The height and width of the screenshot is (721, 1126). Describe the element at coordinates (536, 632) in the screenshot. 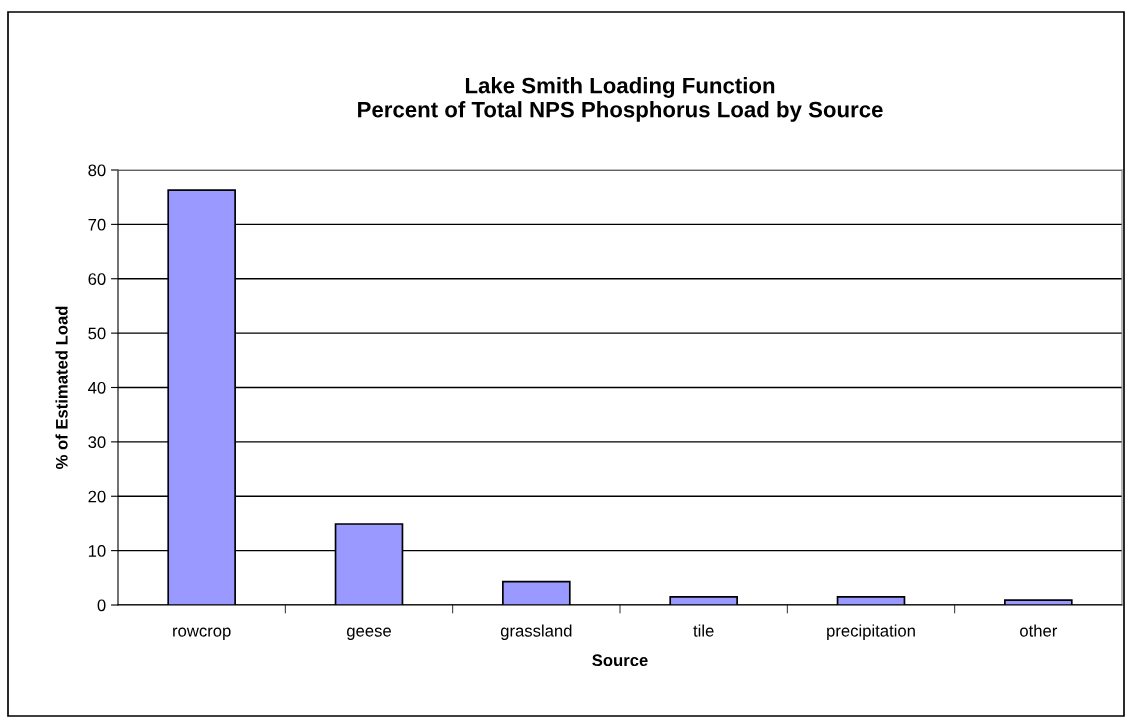

I see `x-tick-label: grassland` at that location.